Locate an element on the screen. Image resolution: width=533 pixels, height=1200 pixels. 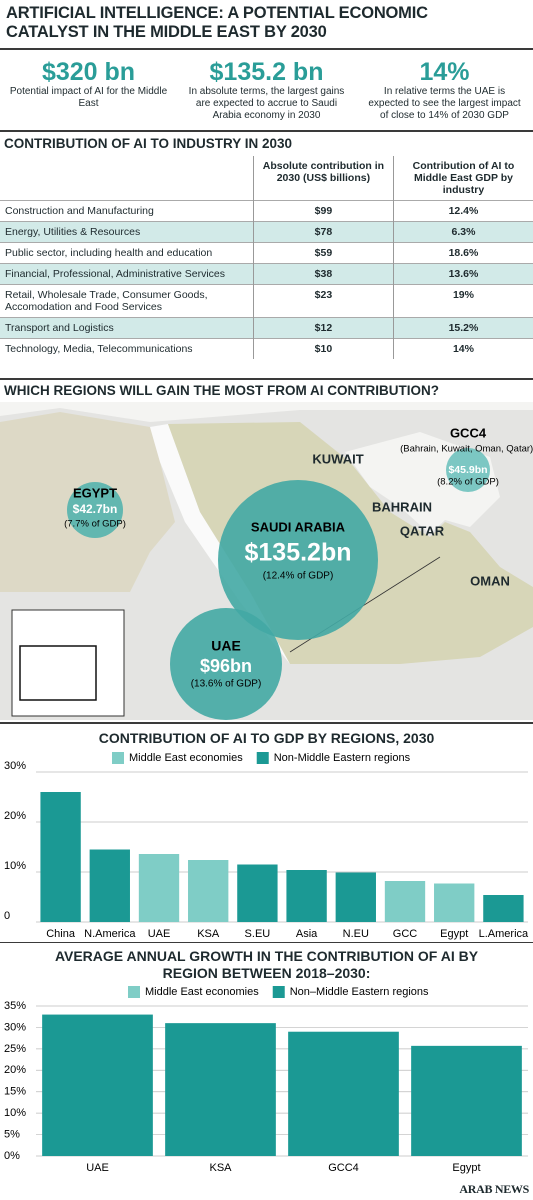
table-row: Transport and Logistics $12 15.2% is located at coordinates (266, 328).